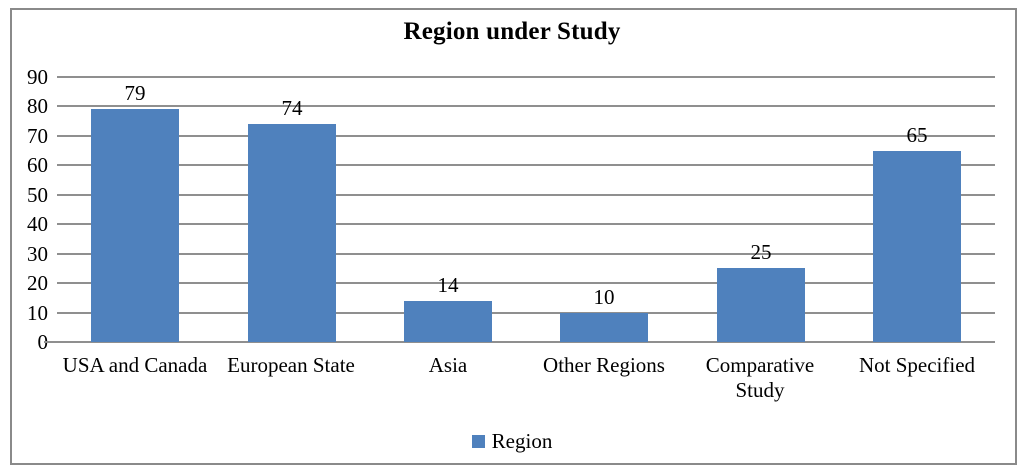  Describe the element at coordinates (917, 365) in the screenshot. I see `category-label: Not Specified` at that location.